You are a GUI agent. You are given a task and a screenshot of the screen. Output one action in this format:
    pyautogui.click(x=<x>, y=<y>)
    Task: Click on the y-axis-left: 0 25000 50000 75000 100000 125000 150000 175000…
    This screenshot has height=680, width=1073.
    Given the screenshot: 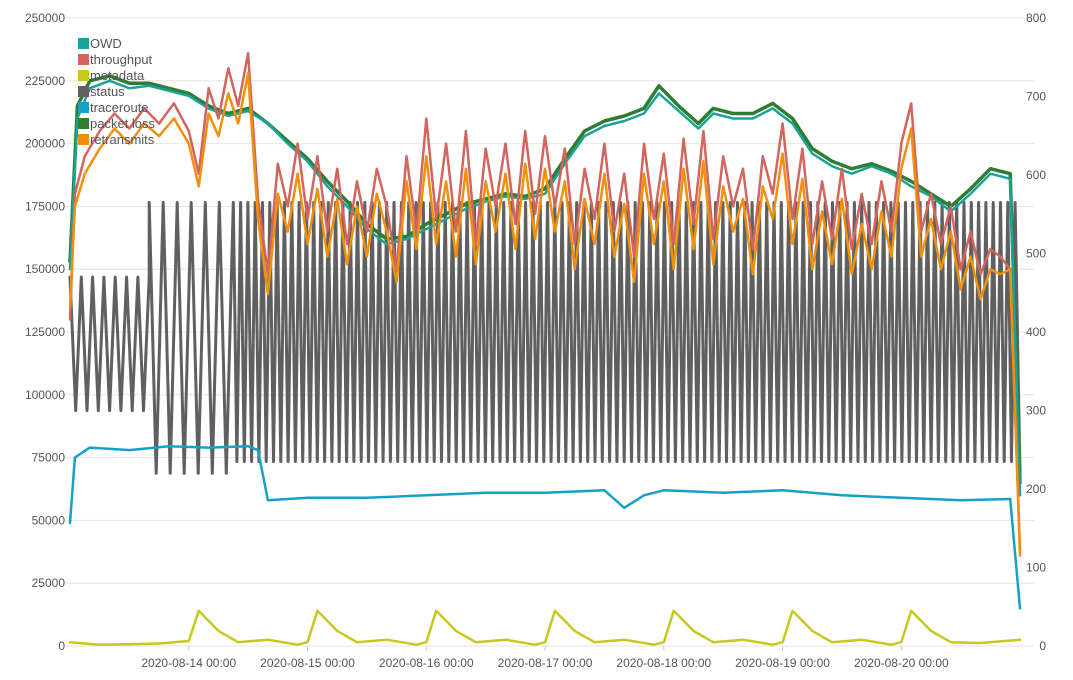 What is the action you would take?
    pyautogui.click(x=45, y=332)
    